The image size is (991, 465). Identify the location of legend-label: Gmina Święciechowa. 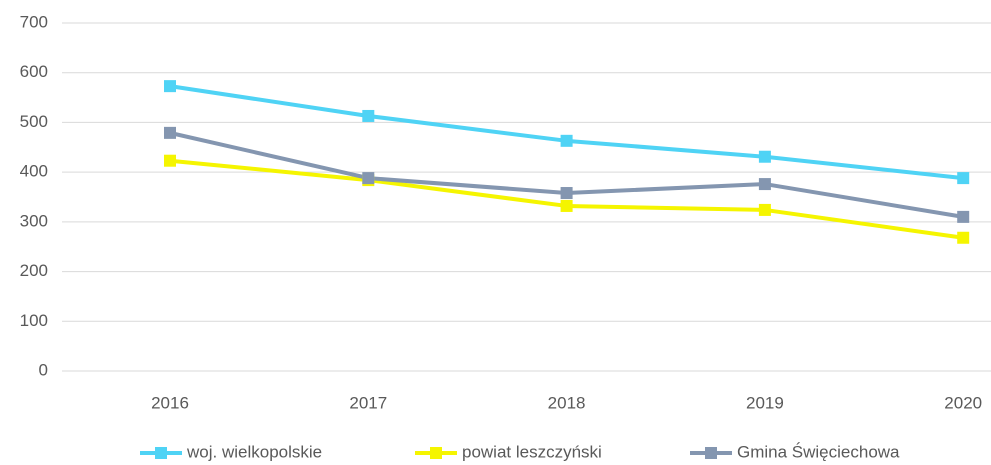
(818, 451).